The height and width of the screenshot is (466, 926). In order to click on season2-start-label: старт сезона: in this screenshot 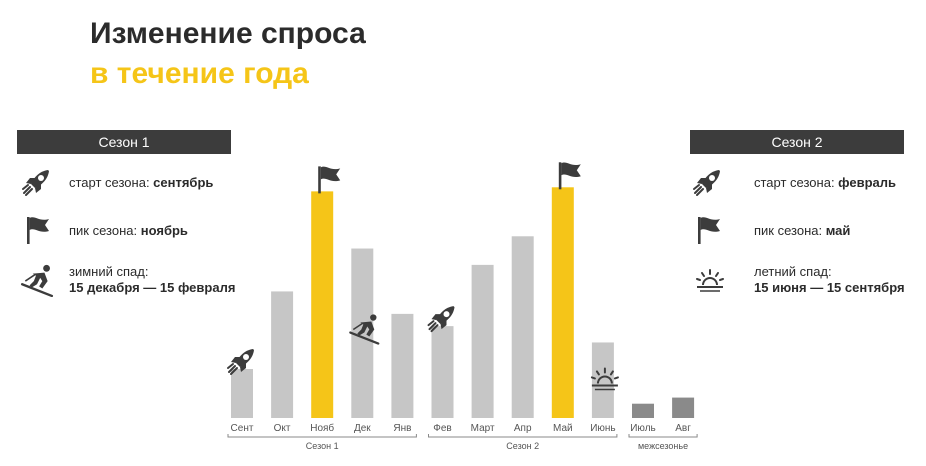, I will do `click(796, 182)`.